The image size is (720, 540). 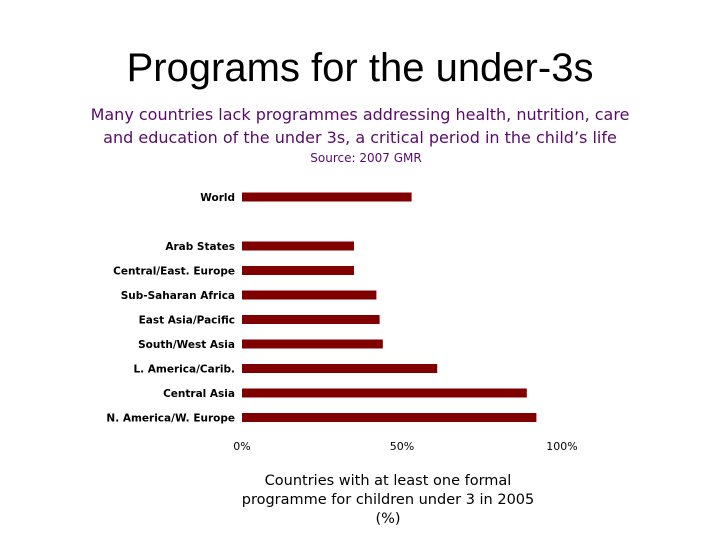 What do you see at coordinates (200, 247) in the screenshot?
I see `category-label-arab-states: Arab States` at bounding box center [200, 247].